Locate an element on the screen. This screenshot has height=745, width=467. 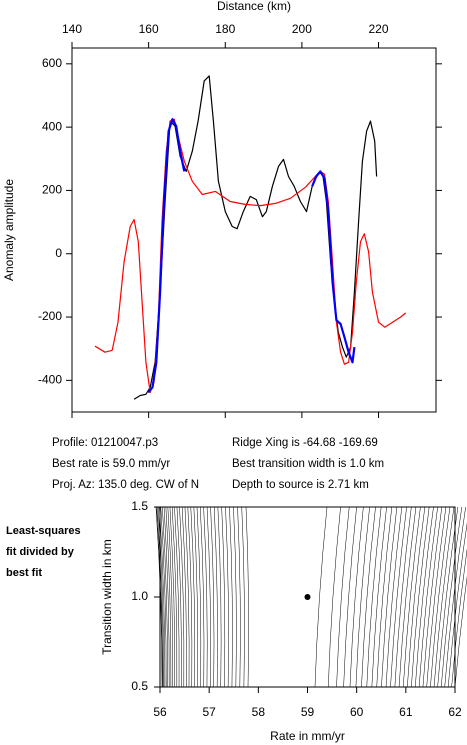
x-tick-label: 58 is located at coordinates (259, 712).